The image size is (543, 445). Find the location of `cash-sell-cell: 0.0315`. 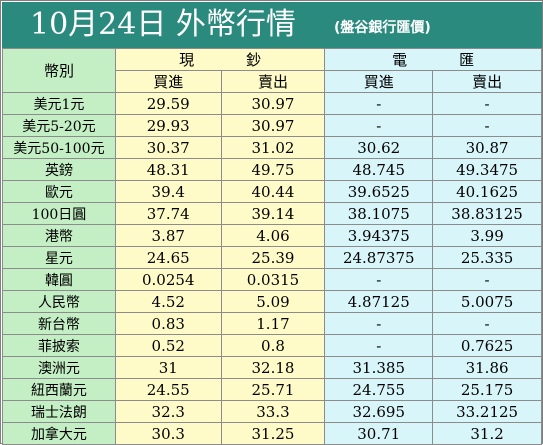

cash-sell-cell: 0.0315 is located at coordinates (273, 279).